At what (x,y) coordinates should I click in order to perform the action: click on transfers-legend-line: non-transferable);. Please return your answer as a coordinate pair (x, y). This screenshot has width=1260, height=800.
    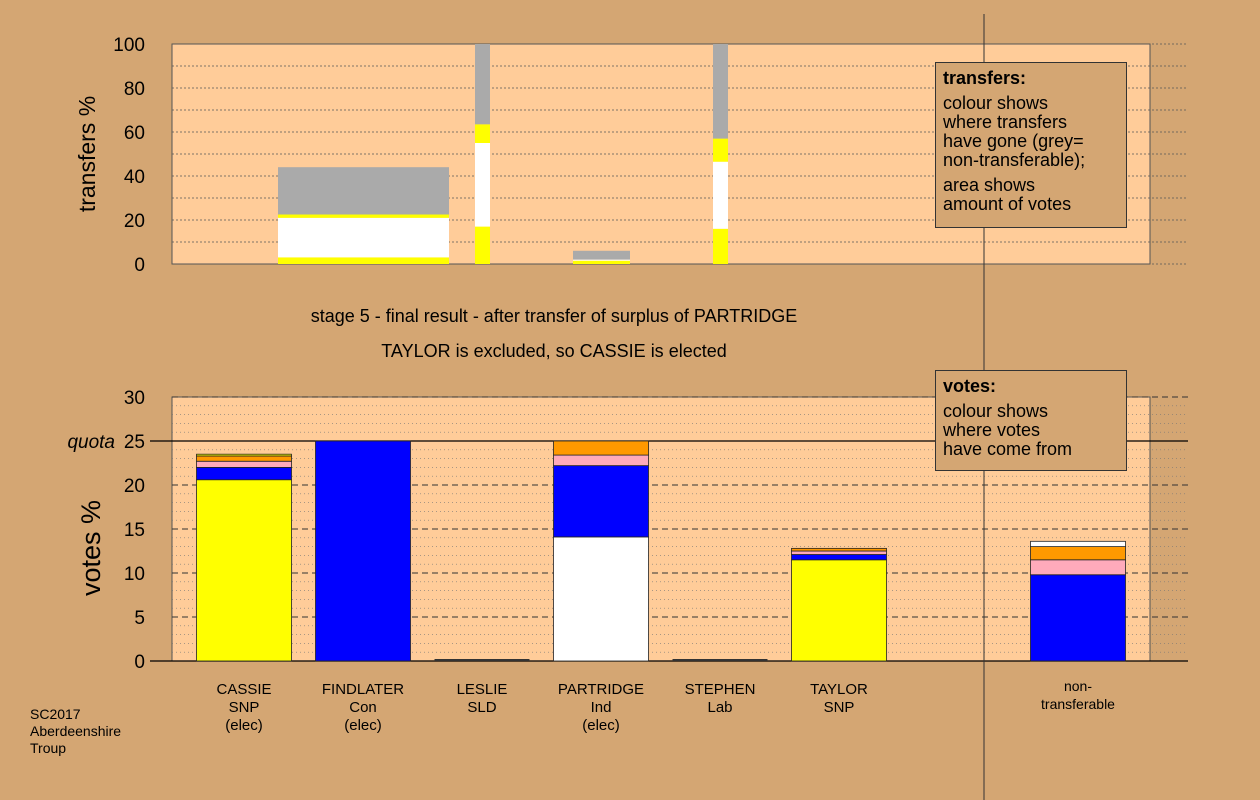
    Looking at the image, I should click on (1014, 160).